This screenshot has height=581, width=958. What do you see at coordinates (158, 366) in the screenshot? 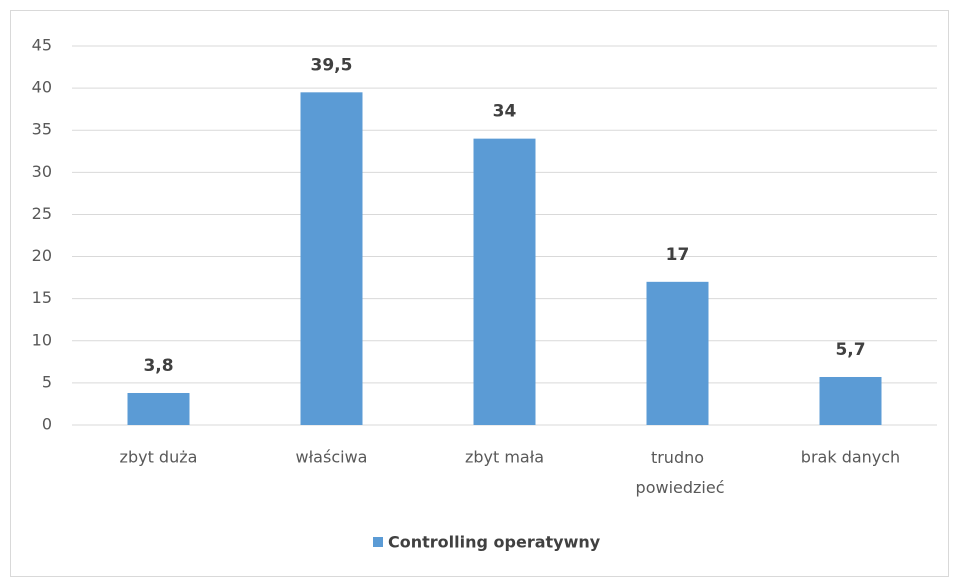
I see `data-label: 3,8` at bounding box center [158, 366].